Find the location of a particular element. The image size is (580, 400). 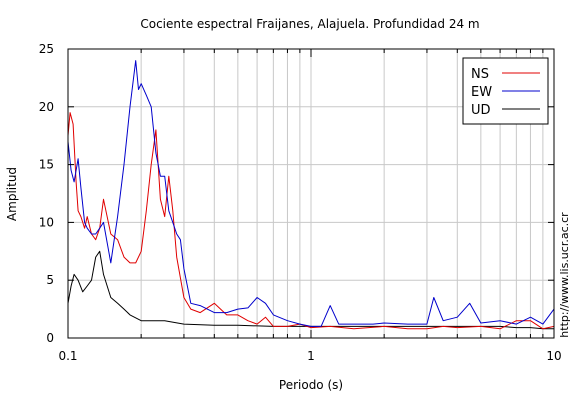

y-tick-label: 15 is located at coordinates (46, 165).